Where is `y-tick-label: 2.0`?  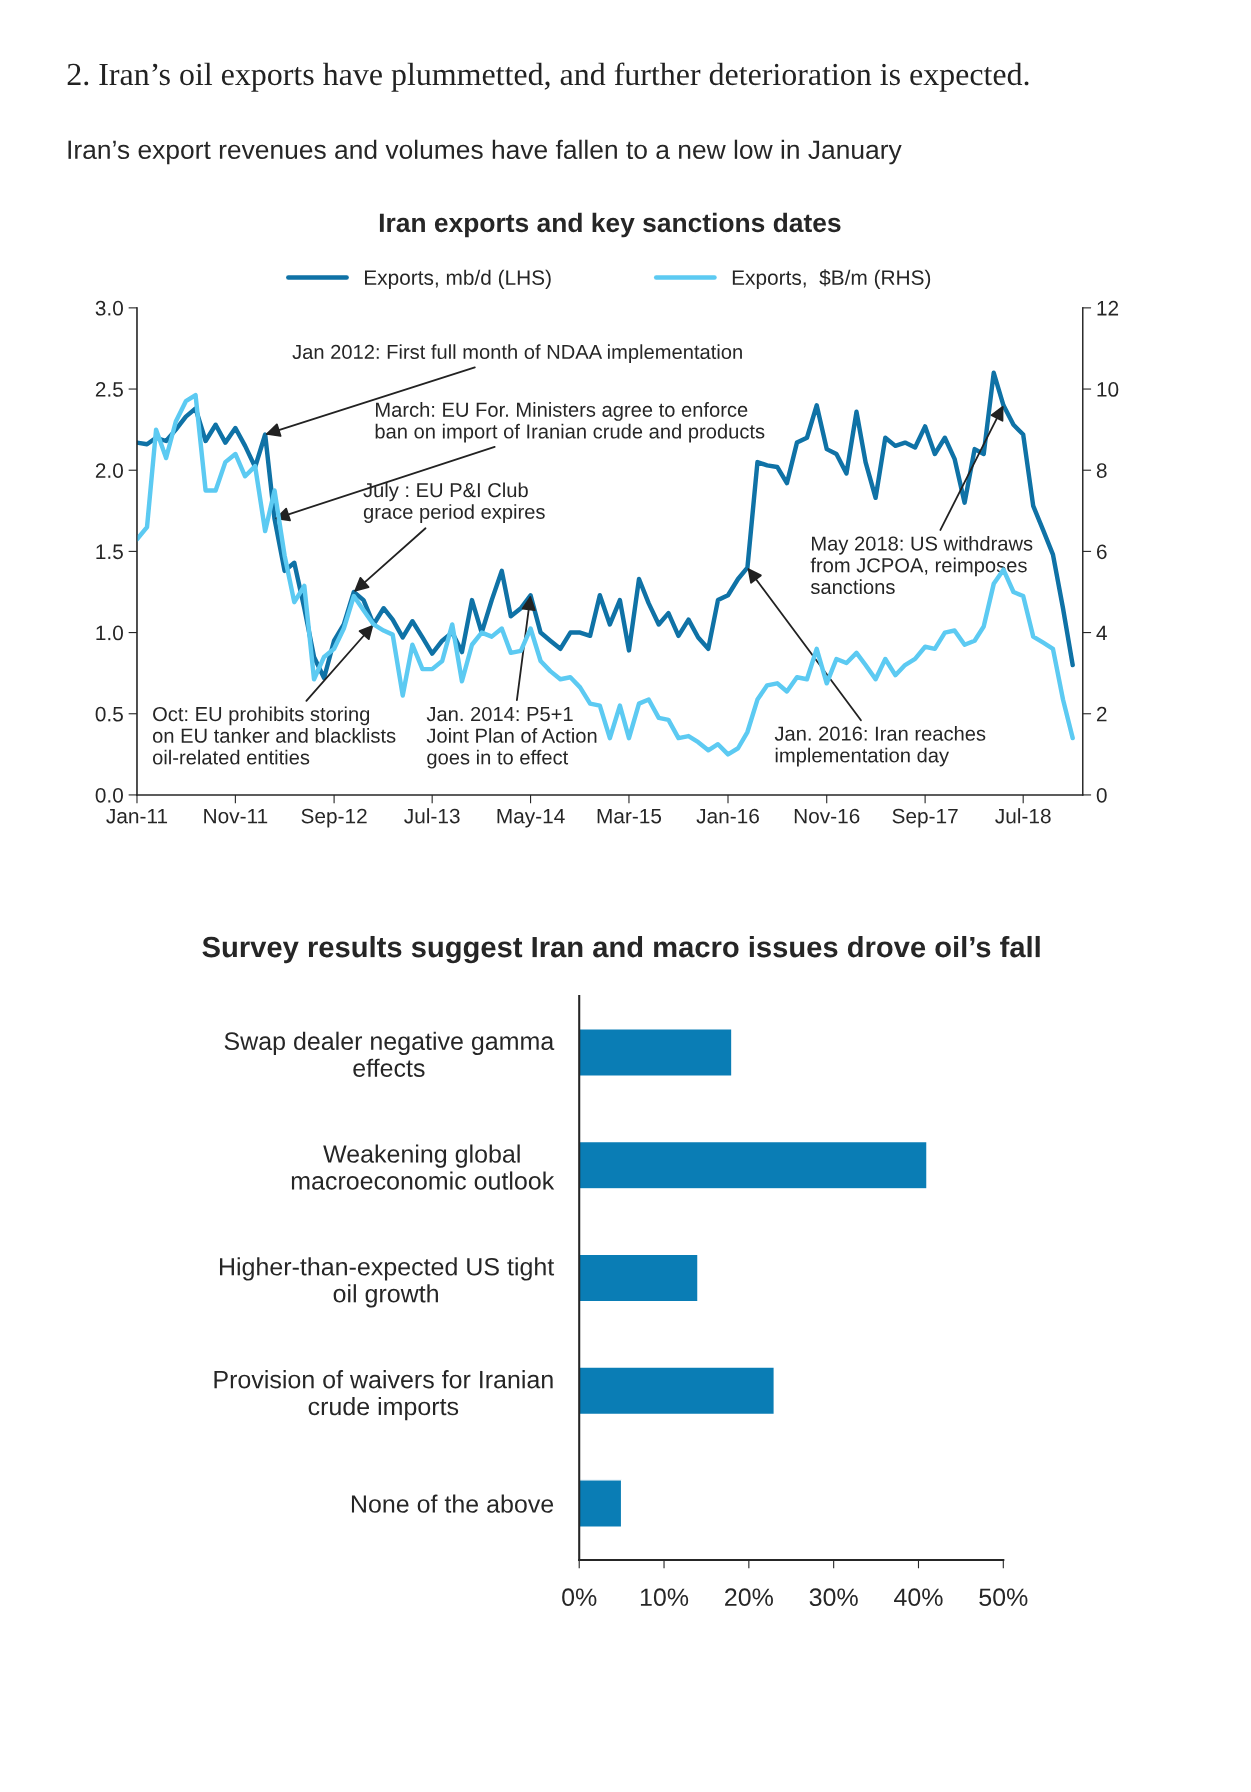
y-tick-label: 2.0 is located at coordinates (109, 470).